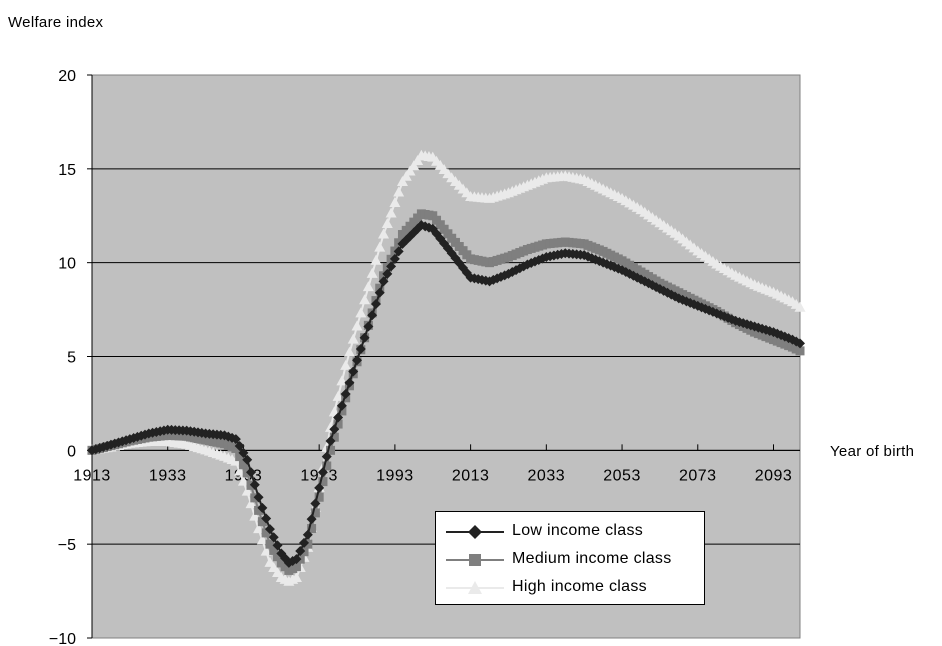  What do you see at coordinates (326, 456) in the screenshot?
I see `point-low-1975` at bounding box center [326, 456].